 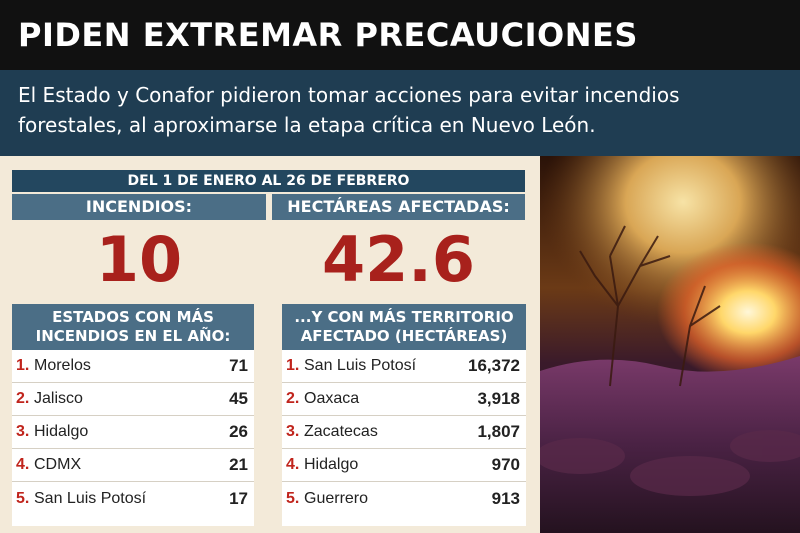 What do you see at coordinates (238, 464) in the screenshot?
I see `fire-count: 21` at bounding box center [238, 464].